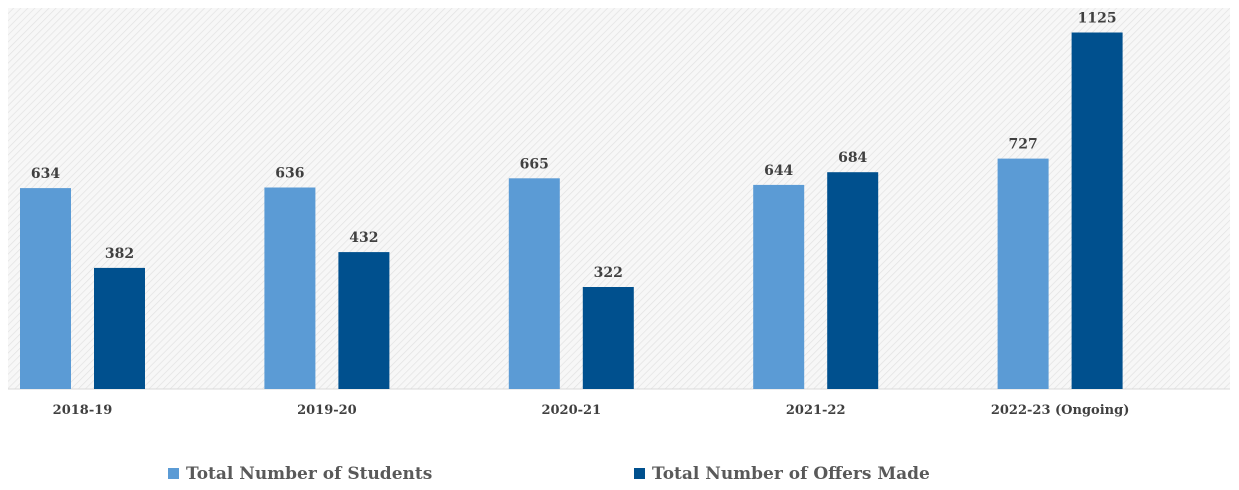 Image resolution: width=1239 pixels, height=490 pixels. I want to click on data-label-series-1-2022-23 (Ongoing): 727, so click(1022, 145).